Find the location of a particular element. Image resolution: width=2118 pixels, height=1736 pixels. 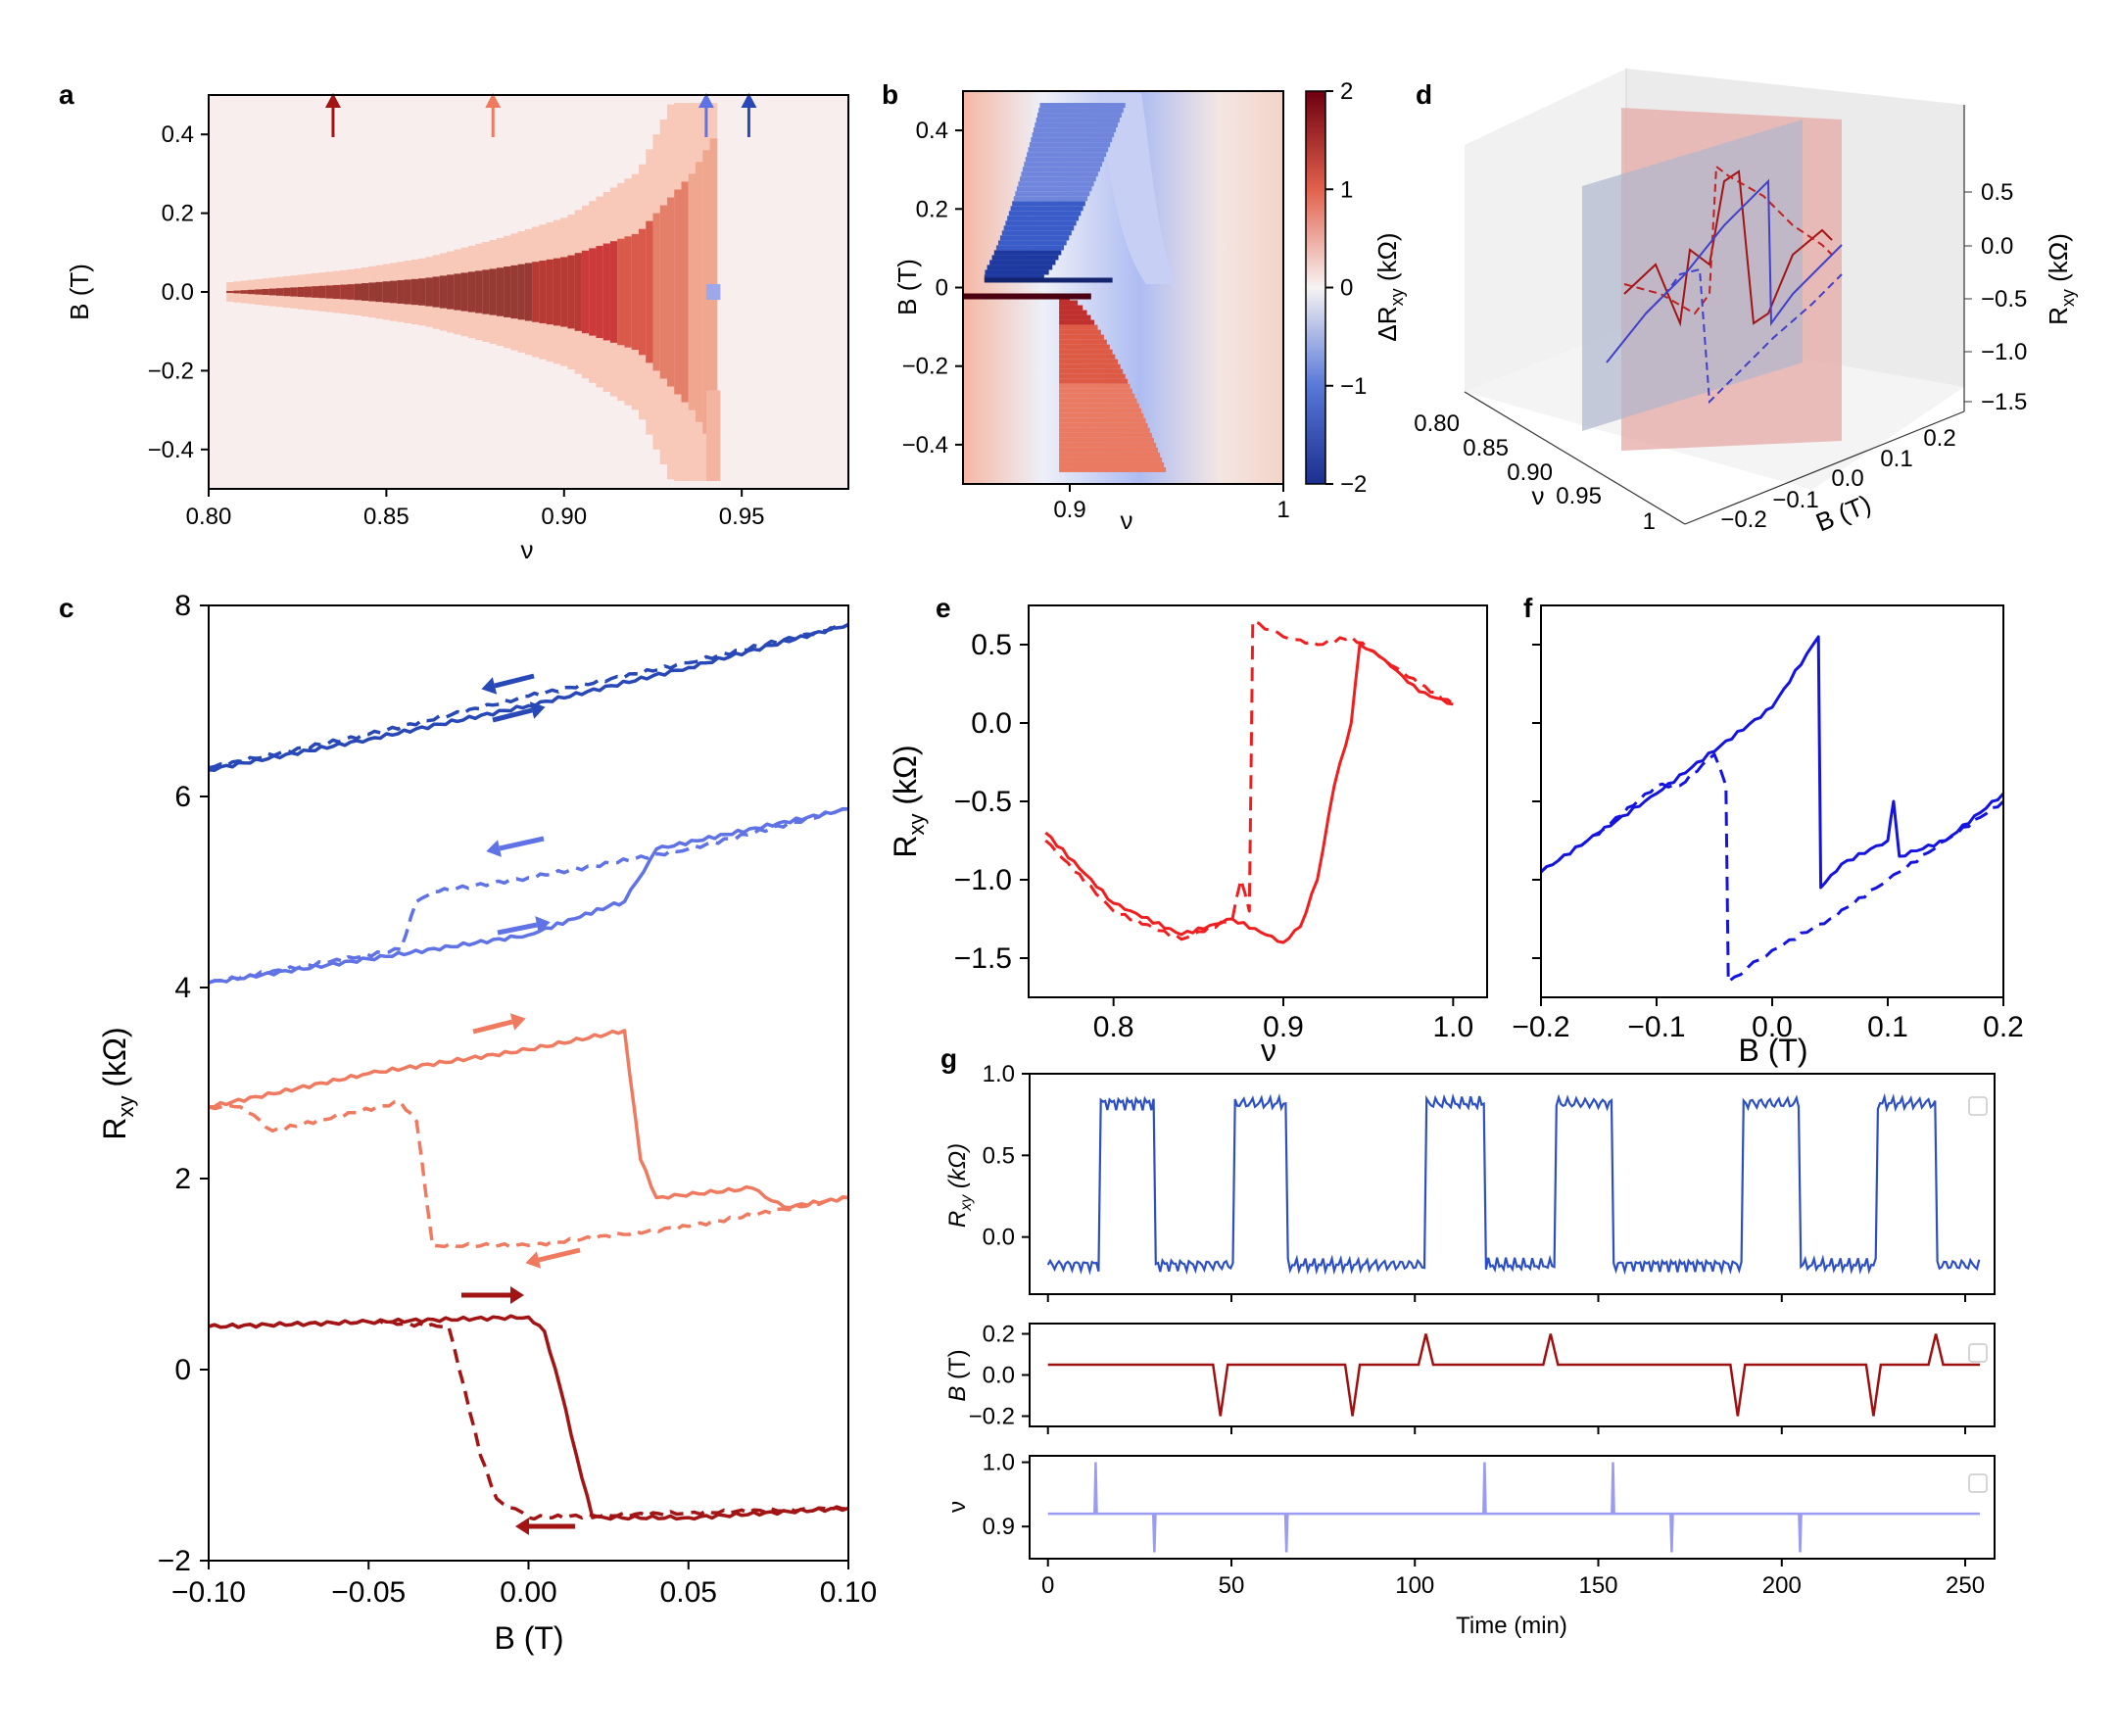

panel-g-axes-b is located at coordinates (1512, 1375).